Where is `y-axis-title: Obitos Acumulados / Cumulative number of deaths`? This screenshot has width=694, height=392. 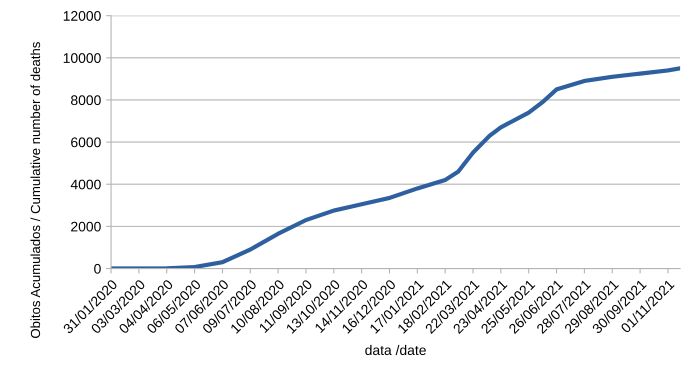 y-axis-title: Obitos Acumulados / Cumulative number of deaths is located at coordinates (35, 190).